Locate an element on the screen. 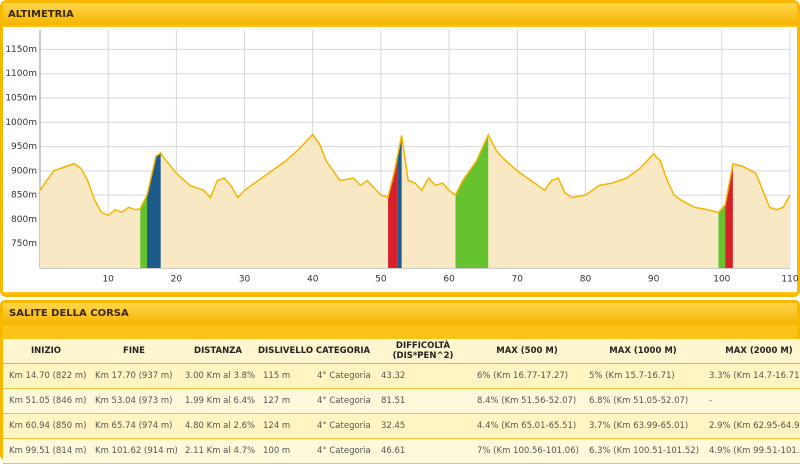 The height and width of the screenshot is (464, 800). column-header: FINE is located at coordinates (134, 351).